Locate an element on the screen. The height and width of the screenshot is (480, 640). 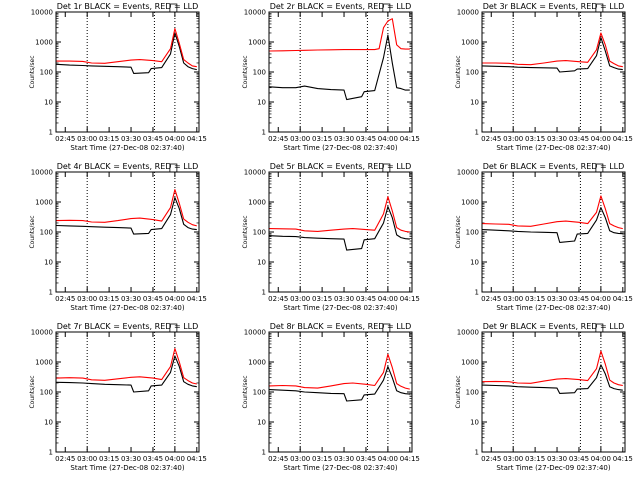
panel-title: Det 2r BLACK = Events, RED = LLD is located at coordinates (341, 6).